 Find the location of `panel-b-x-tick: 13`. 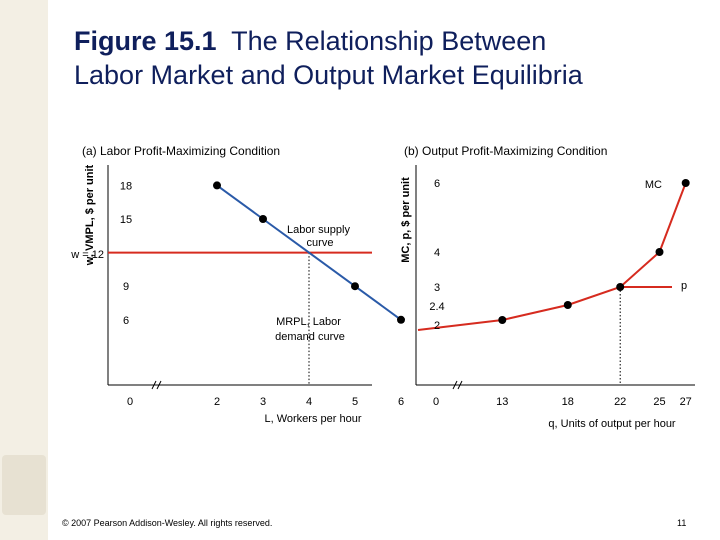

panel-b-x-tick: 13 is located at coordinates (502, 402).